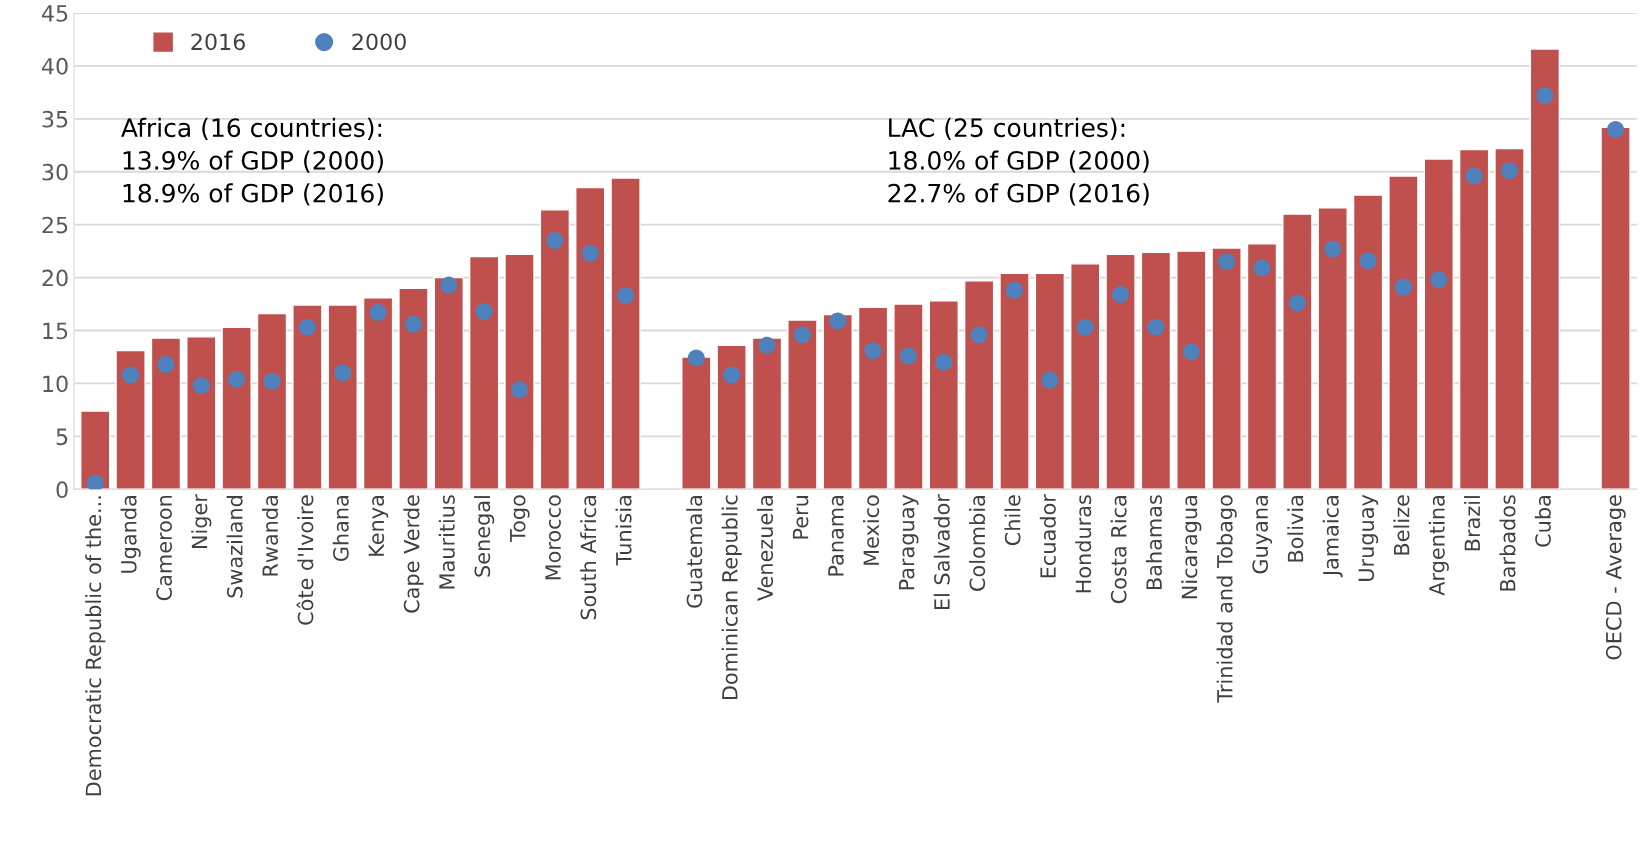  Describe the element at coordinates (54, 66) in the screenshot. I see `y-tick-label: 40` at that location.